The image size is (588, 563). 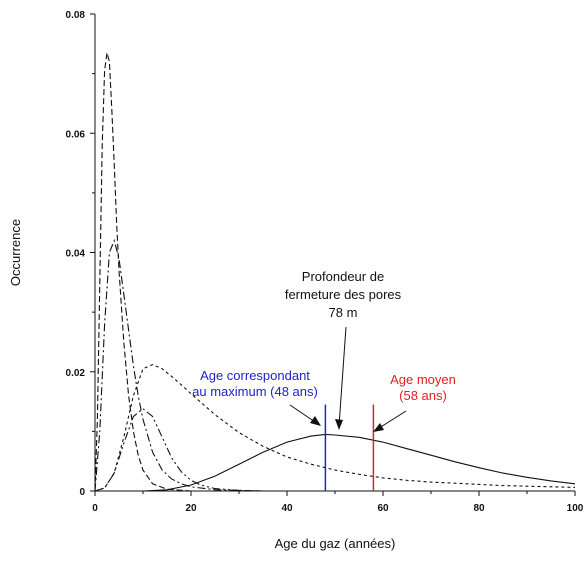 I want to click on marker-layer, so click(x=349, y=447).